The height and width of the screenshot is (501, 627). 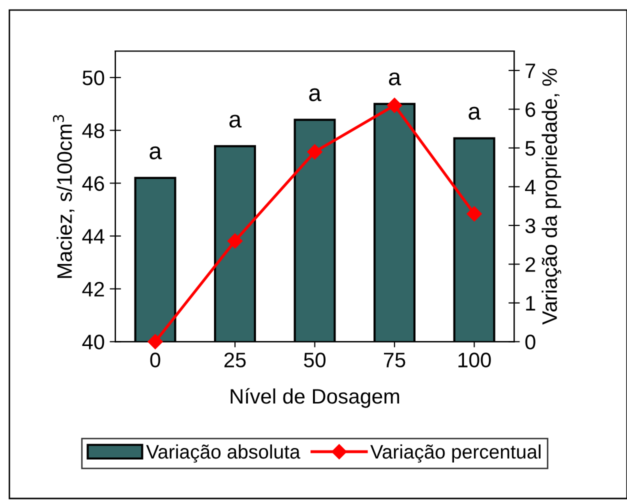 What do you see at coordinates (93, 289) in the screenshot?
I see `y-tick-label: 42` at bounding box center [93, 289].